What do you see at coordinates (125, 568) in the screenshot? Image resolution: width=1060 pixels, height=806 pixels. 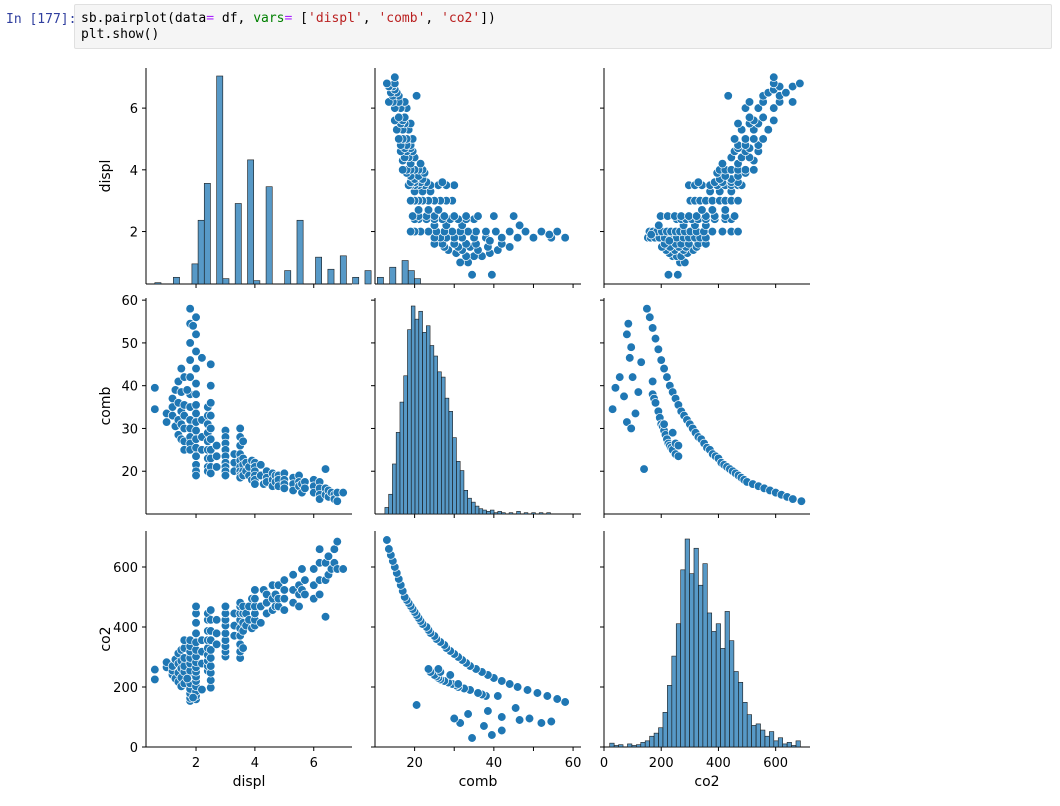 I see `y-tick-label: 600` at bounding box center [125, 568].